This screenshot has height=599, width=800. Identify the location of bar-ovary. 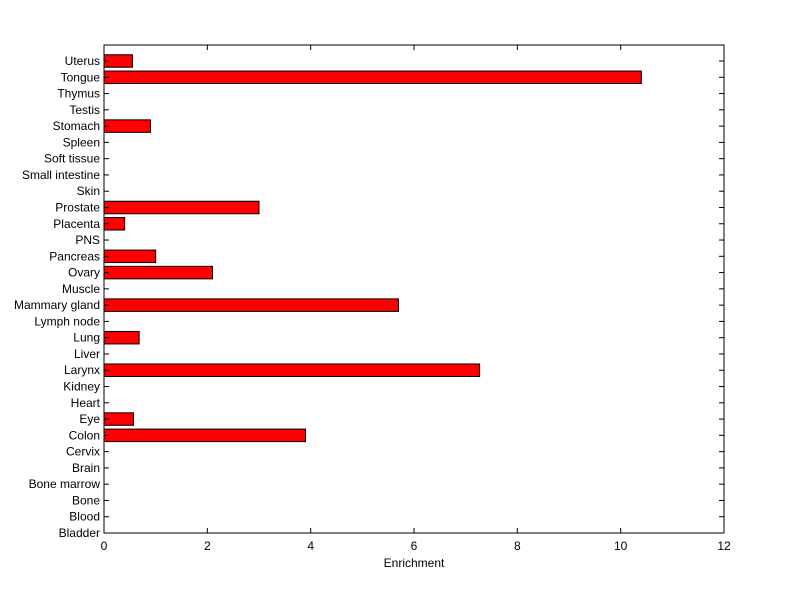
(158, 272).